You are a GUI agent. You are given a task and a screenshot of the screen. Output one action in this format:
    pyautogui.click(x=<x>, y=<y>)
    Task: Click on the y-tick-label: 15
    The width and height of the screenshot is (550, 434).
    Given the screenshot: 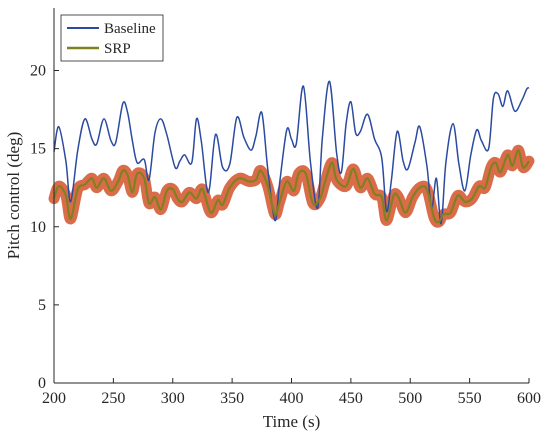 What is the action you would take?
    pyautogui.click(x=38, y=149)
    